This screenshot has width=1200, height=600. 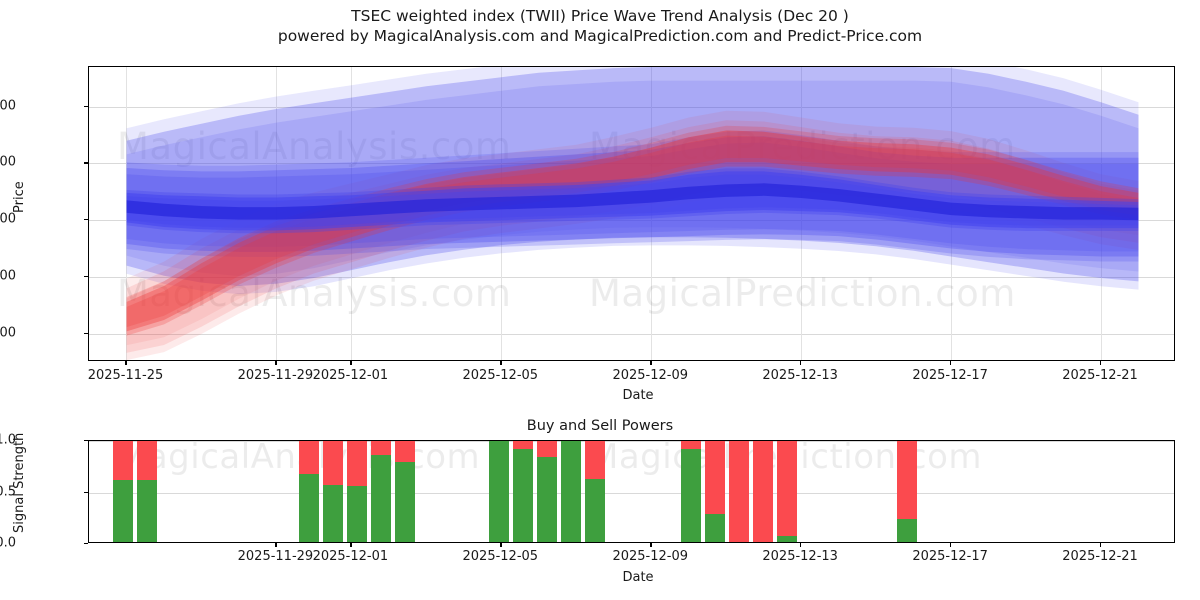 I want to click on upper-x-axis-label: Date, so click(x=638, y=395).